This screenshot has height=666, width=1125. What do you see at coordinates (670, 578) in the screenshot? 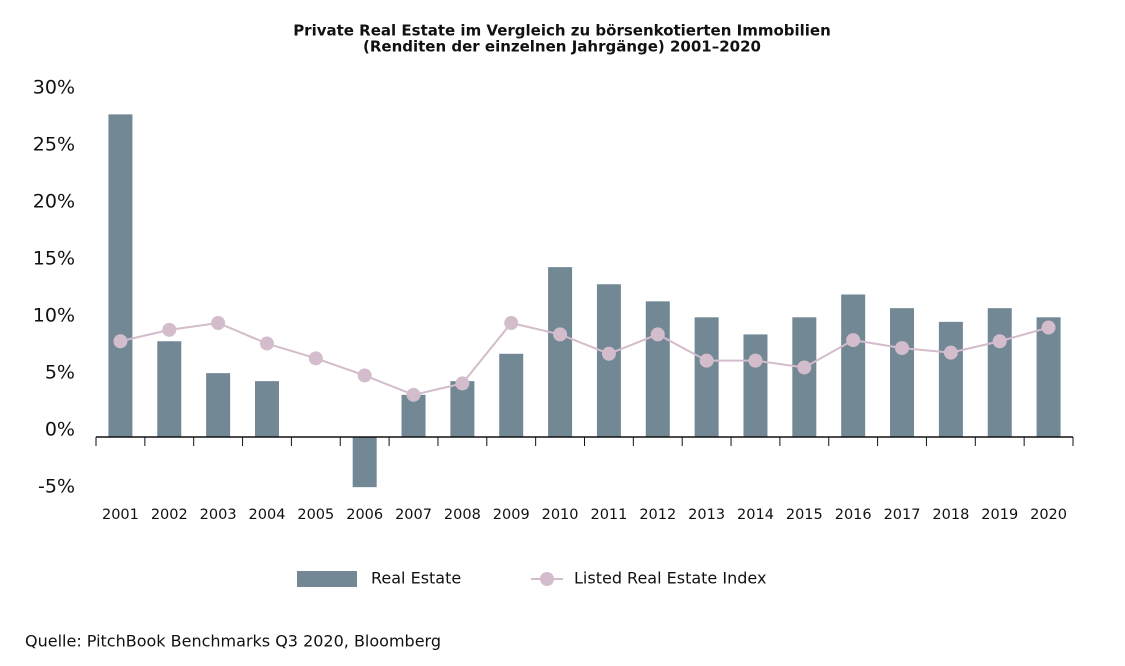
I see `legend-label: Listed Real Estate Index` at bounding box center [670, 578].